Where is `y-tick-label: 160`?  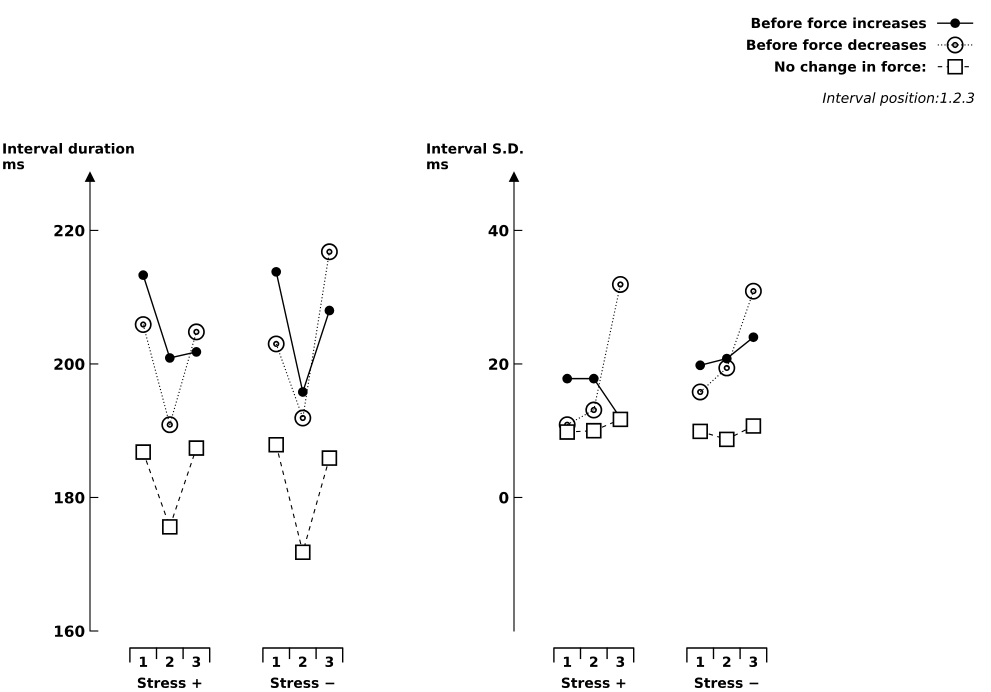
y-tick-label: 160 is located at coordinates (69, 631).